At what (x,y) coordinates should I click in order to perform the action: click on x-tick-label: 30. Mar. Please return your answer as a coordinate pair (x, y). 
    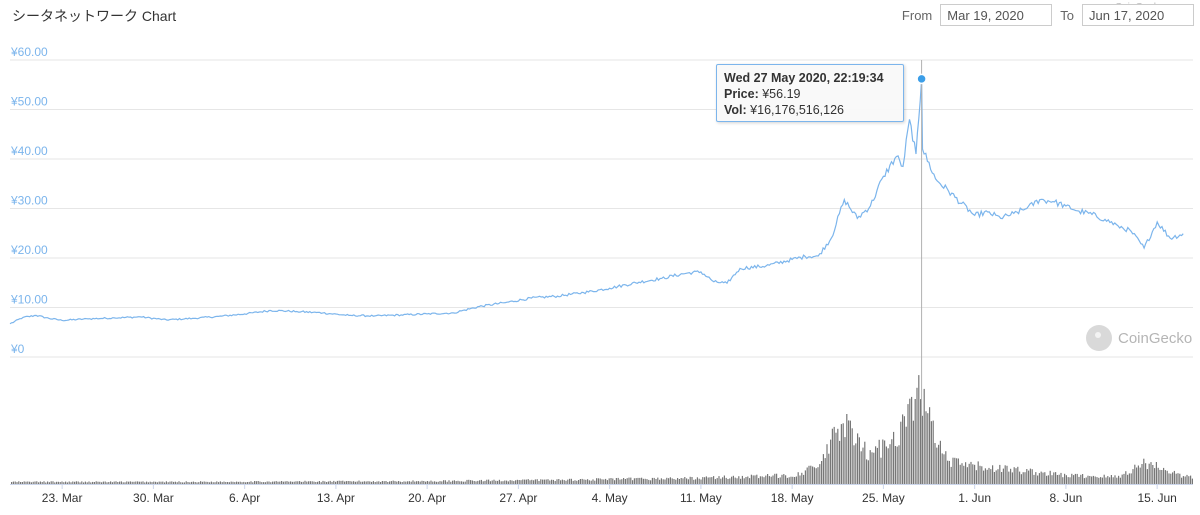
    Looking at the image, I should click on (153, 498).